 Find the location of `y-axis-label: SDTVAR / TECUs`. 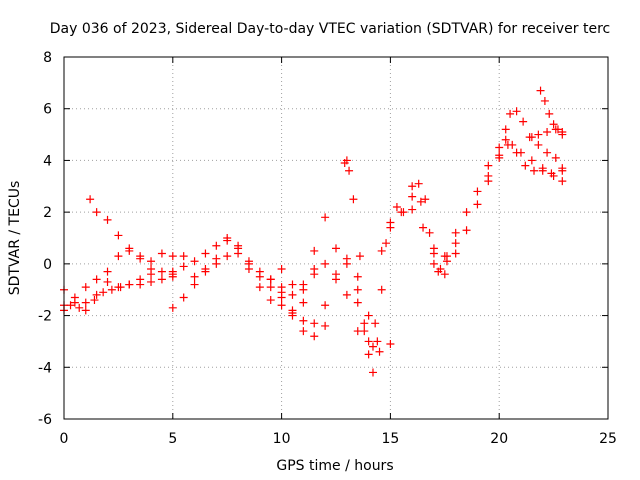

y-axis-label: SDTVAR / TECUs is located at coordinates (15, 238).